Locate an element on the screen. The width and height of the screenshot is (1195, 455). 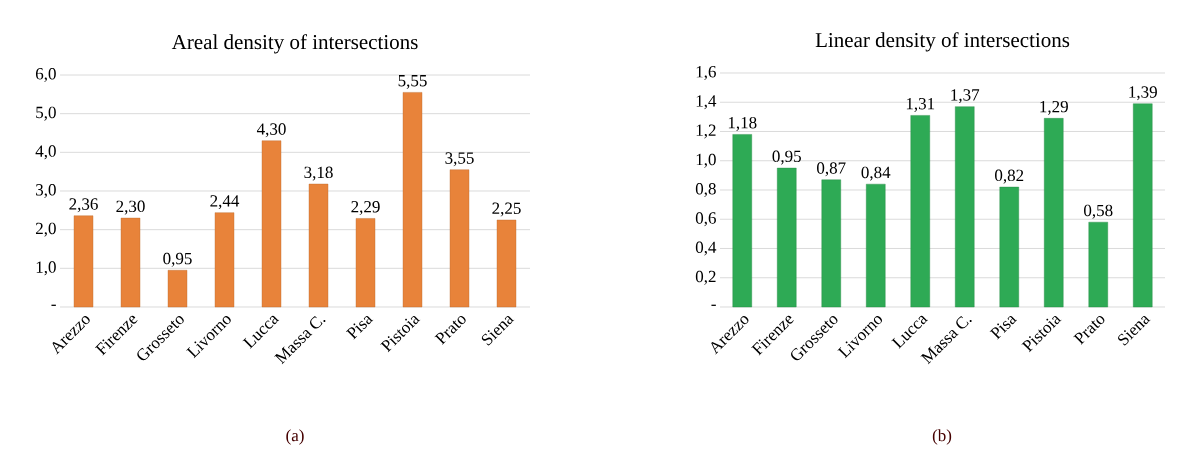
chart-title: Areal density of intersections is located at coordinates (294, 44).